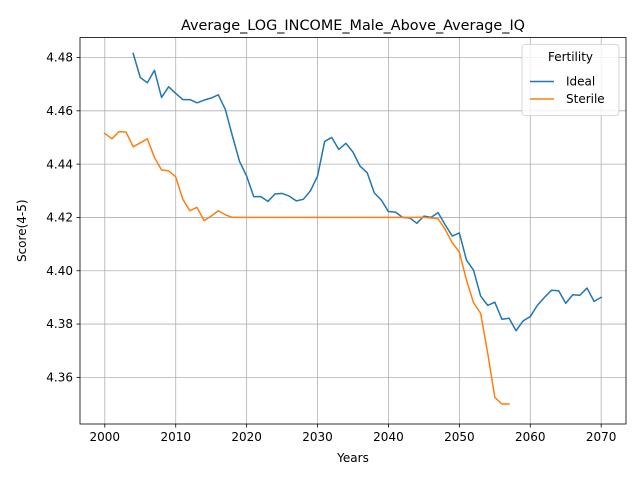 The height and width of the screenshot is (484, 640). What do you see at coordinates (175, 437) in the screenshot?
I see `x-tick-label: 2010` at bounding box center [175, 437].